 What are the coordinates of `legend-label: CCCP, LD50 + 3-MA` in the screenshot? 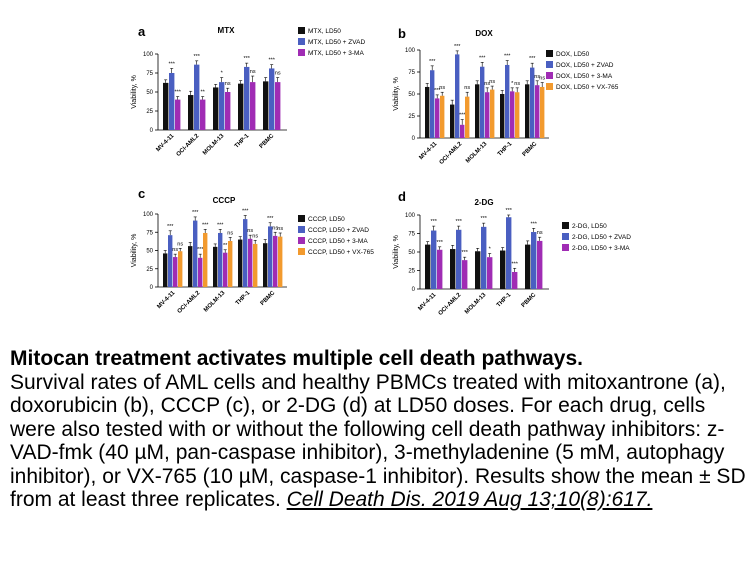 It's located at (338, 241).